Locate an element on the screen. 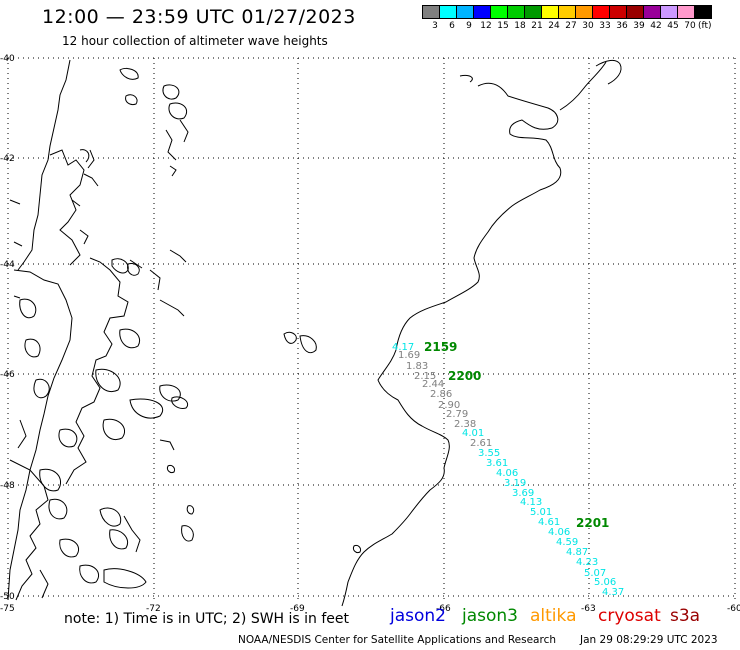 The image size is (740, 650). wave-height-label: 4.13 is located at coordinates (531, 502).